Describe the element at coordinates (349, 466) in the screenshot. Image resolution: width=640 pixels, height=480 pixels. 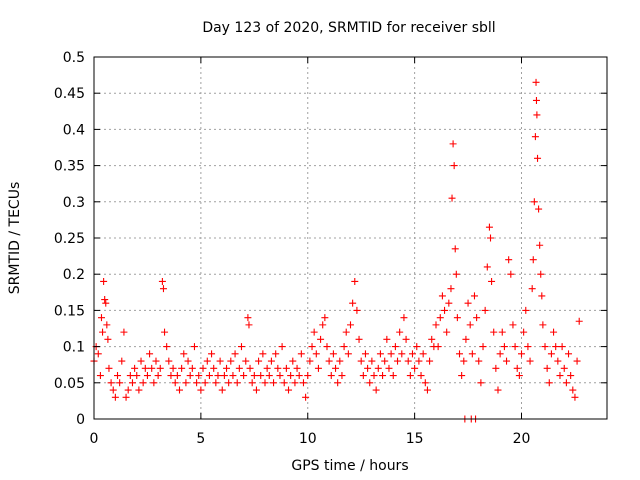
I see `x-axis-label: GPS time / hours` at that location.